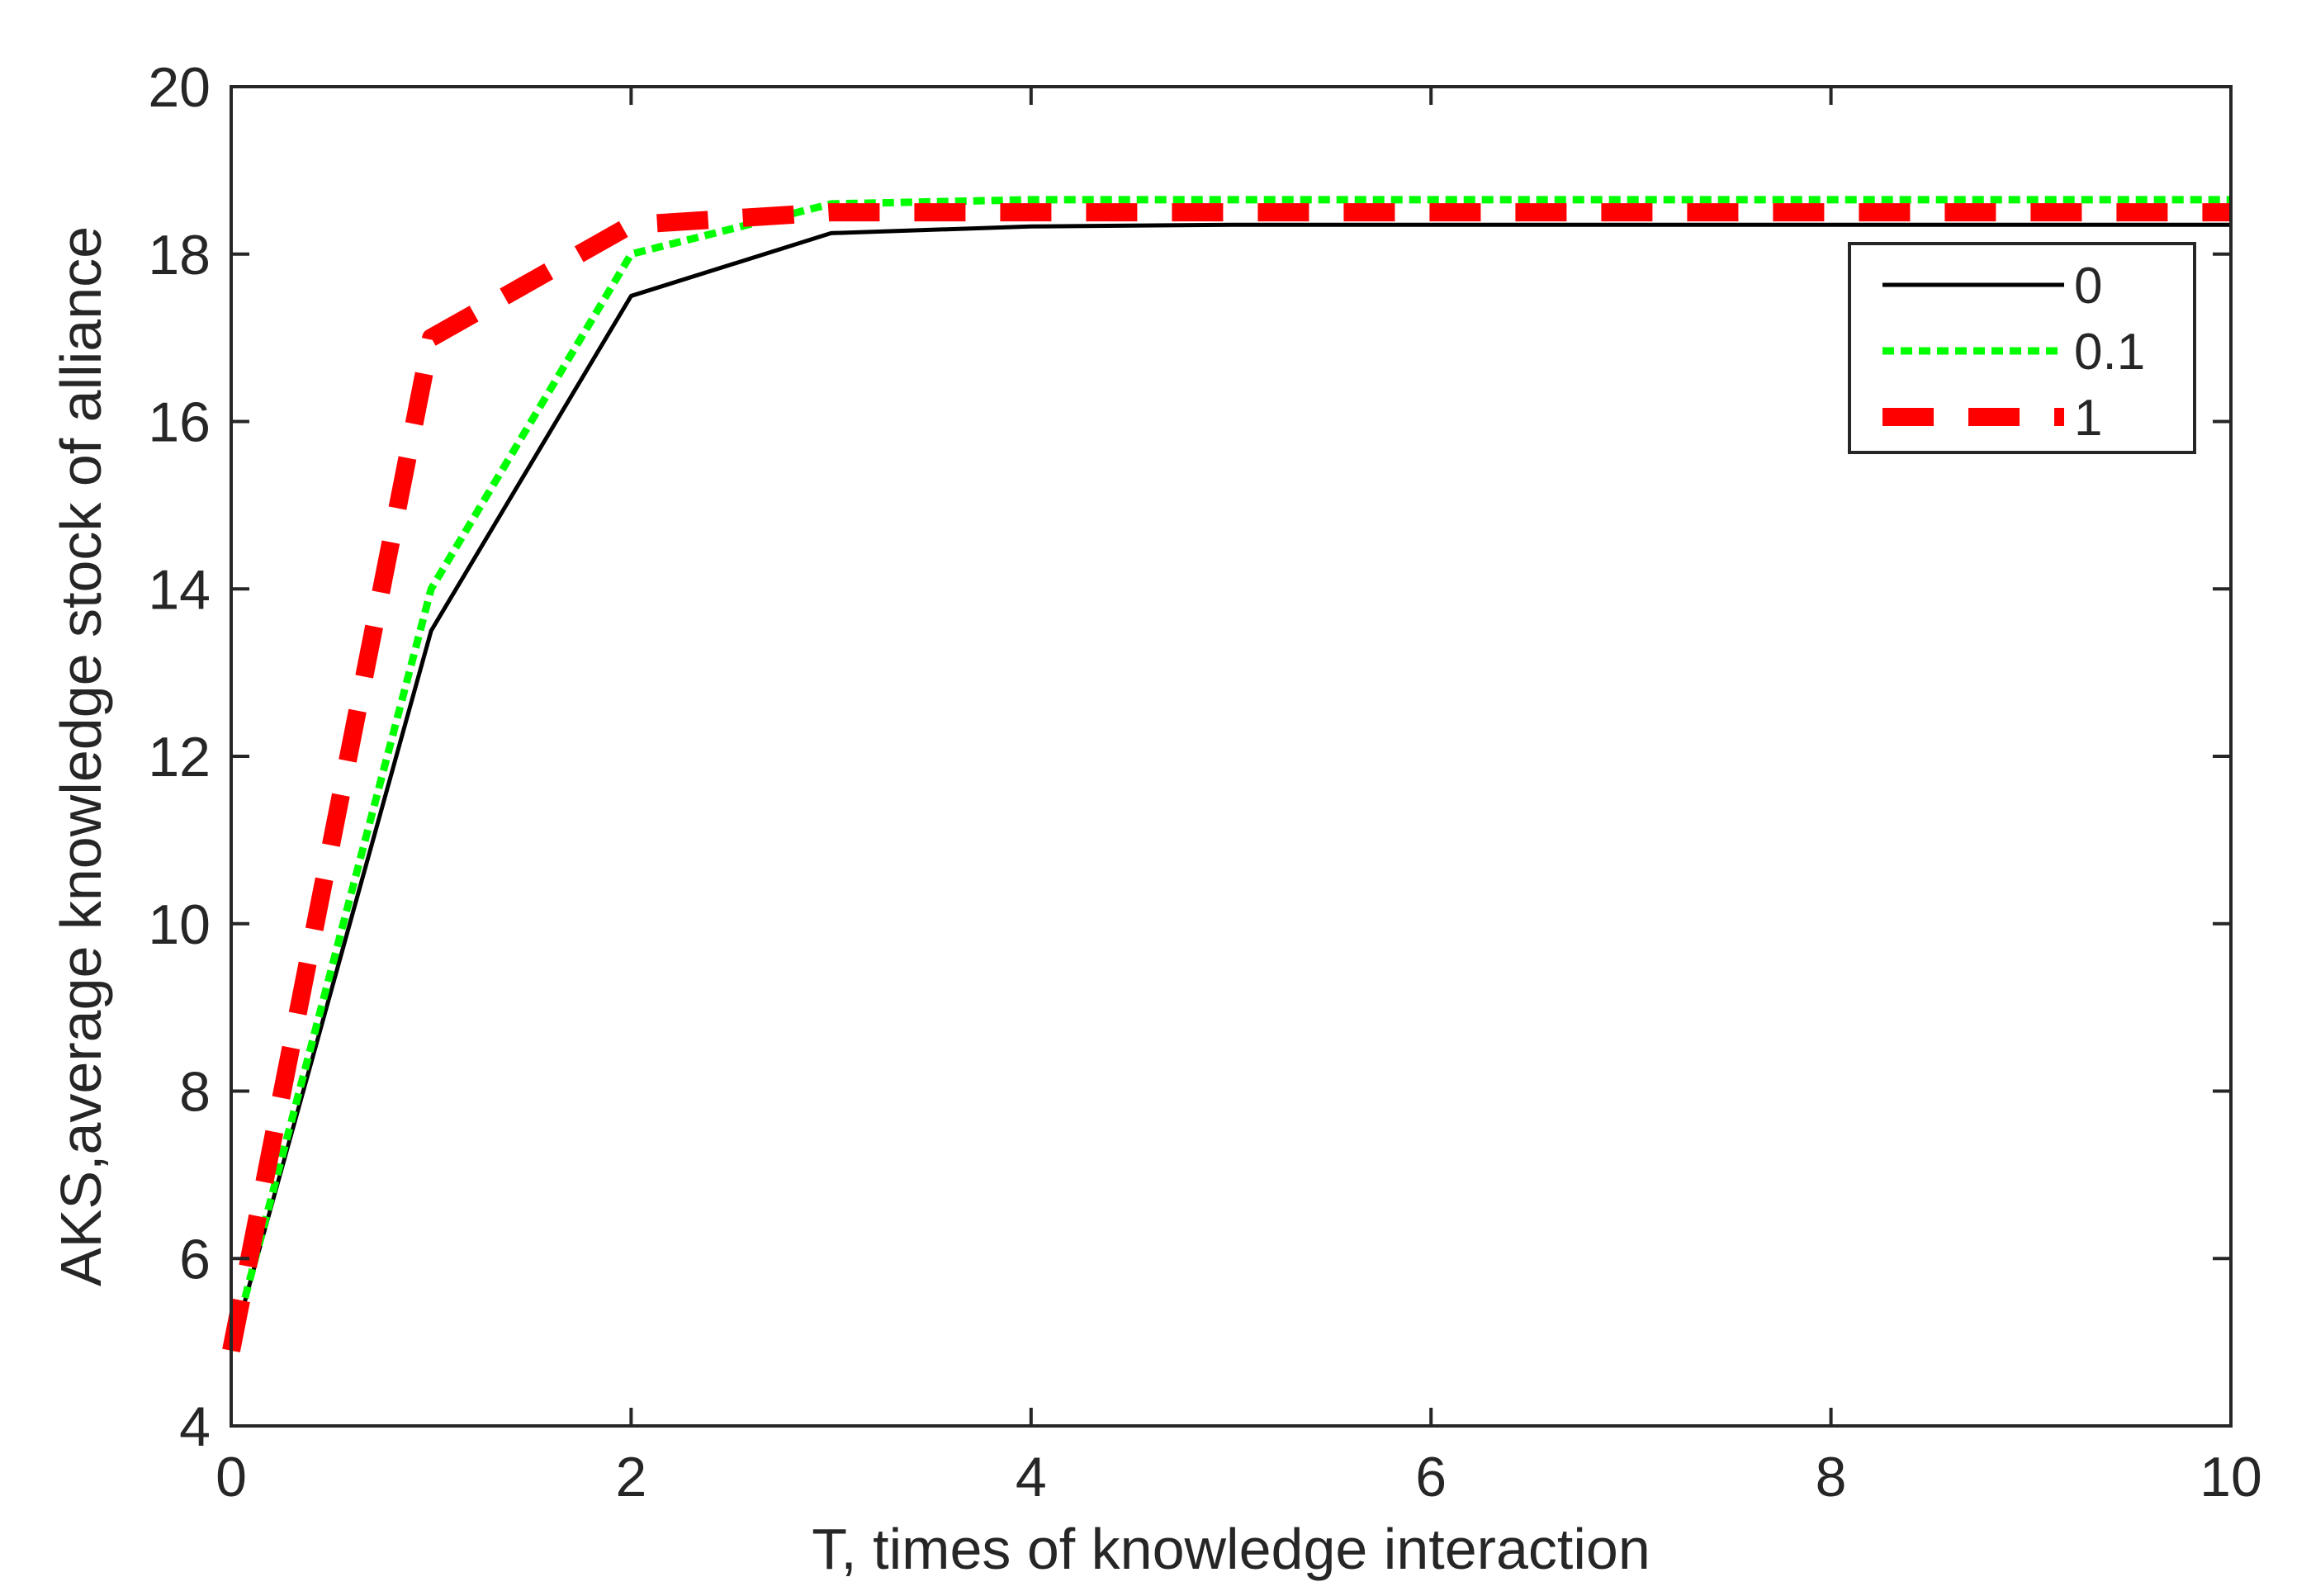 The image size is (2311, 1596). I want to click on legend-label-0: 0, so click(2088, 286).